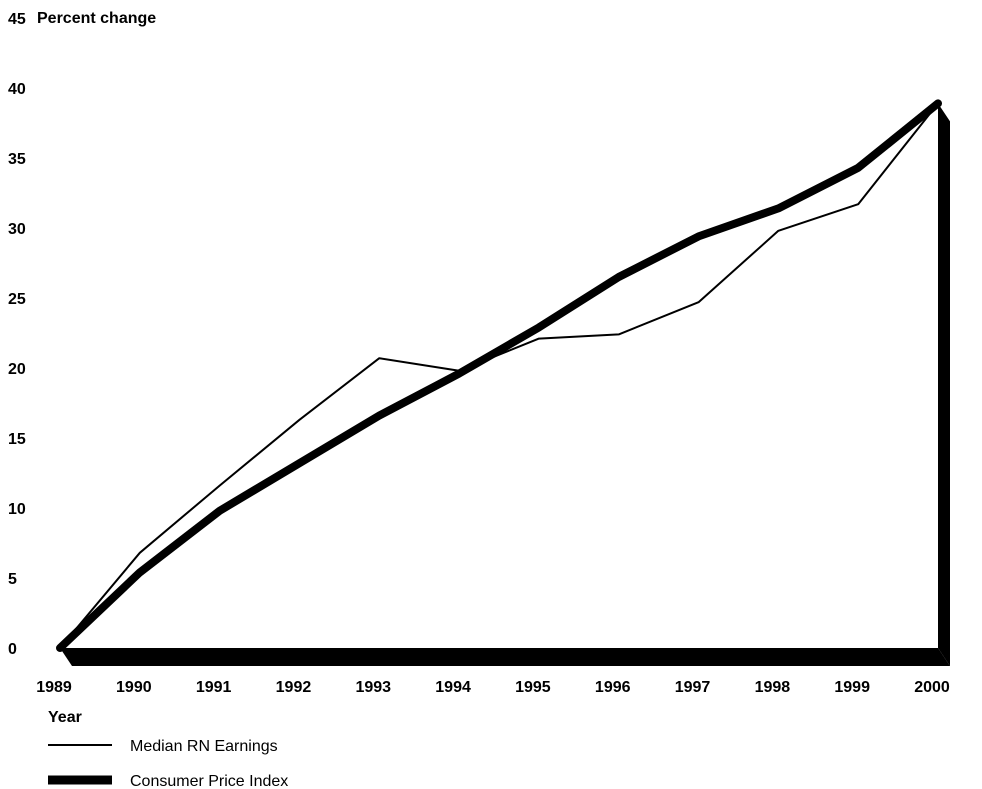  Describe the element at coordinates (17, 439) in the screenshot. I see `y-tick-label: 15` at that location.